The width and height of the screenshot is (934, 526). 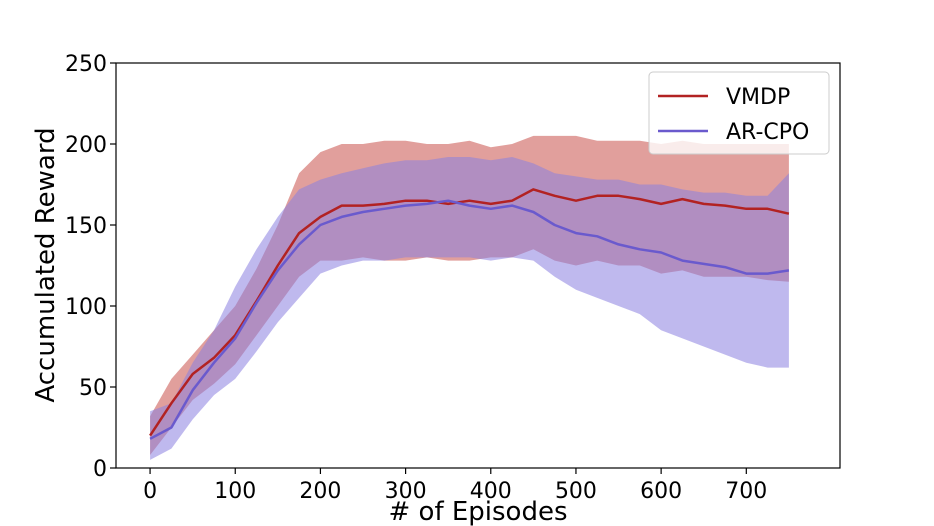 What do you see at coordinates (477, 511) in the screenshot?
I see `x-axis-label: # of Episodes` at bounding box center [477, 511].